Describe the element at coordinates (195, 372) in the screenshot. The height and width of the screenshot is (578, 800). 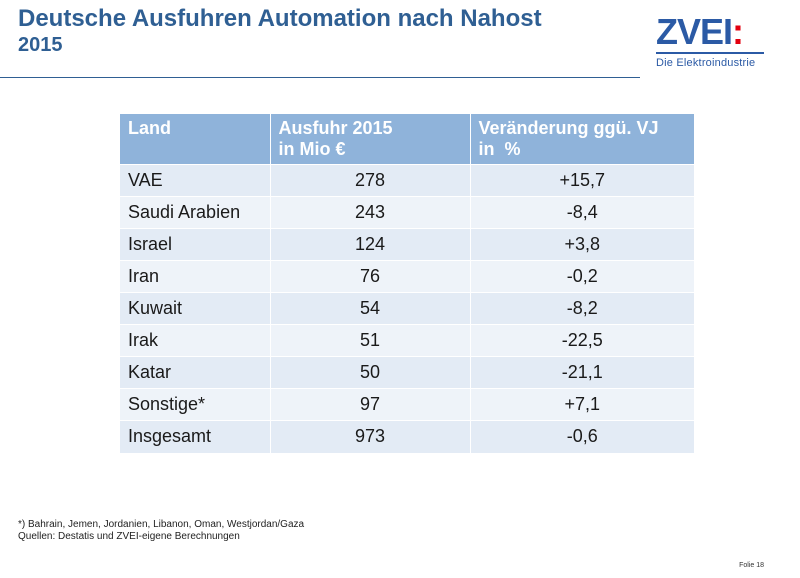
I see `cell-land: Katar` at that location.